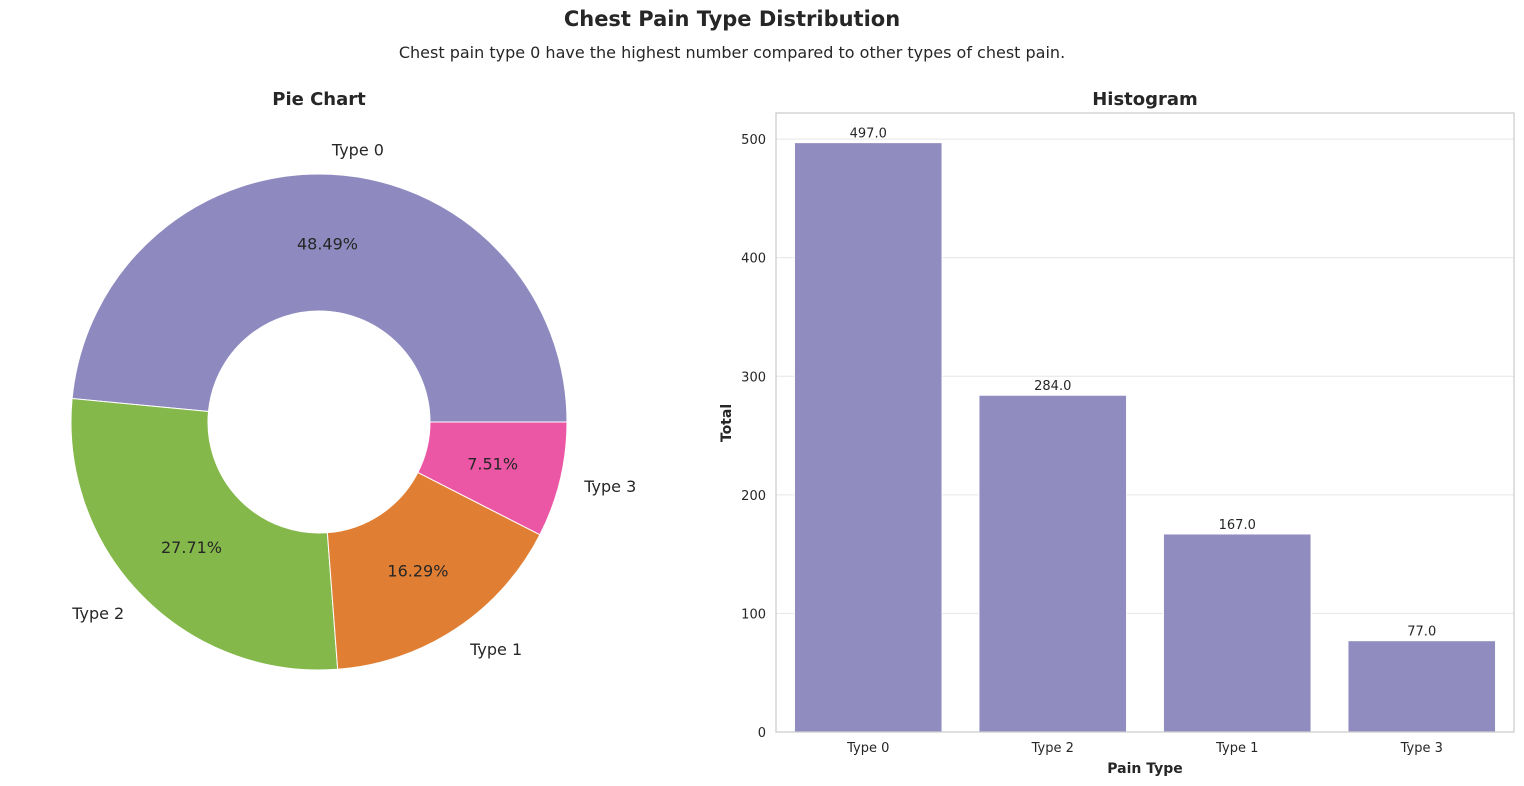  Describe the element at coordinates (753, 614) in the screenshot. I see `y-tick-100: 100` at that location.